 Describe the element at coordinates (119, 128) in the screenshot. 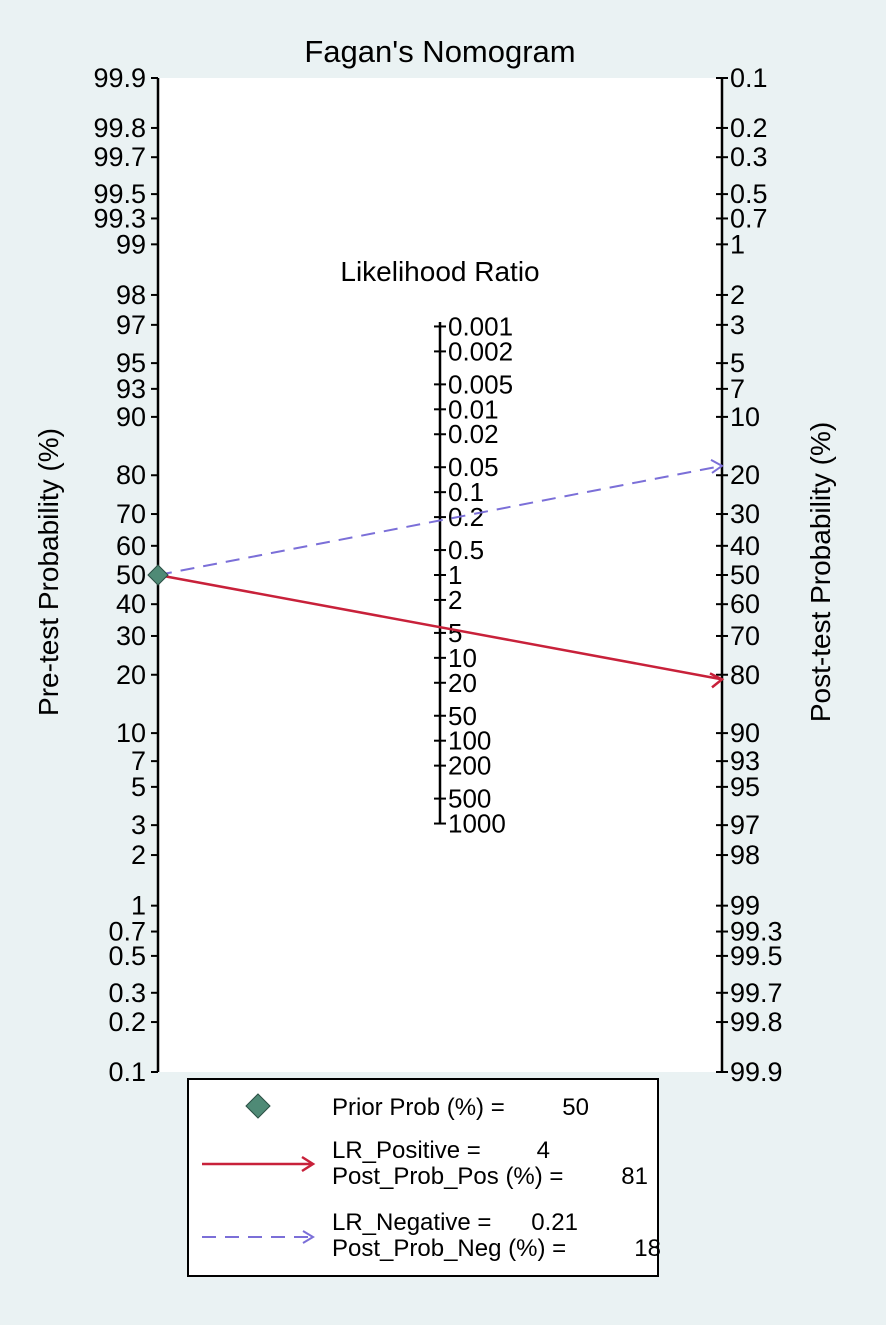

I see `left-axis-tick-label: 99.8` at that location.